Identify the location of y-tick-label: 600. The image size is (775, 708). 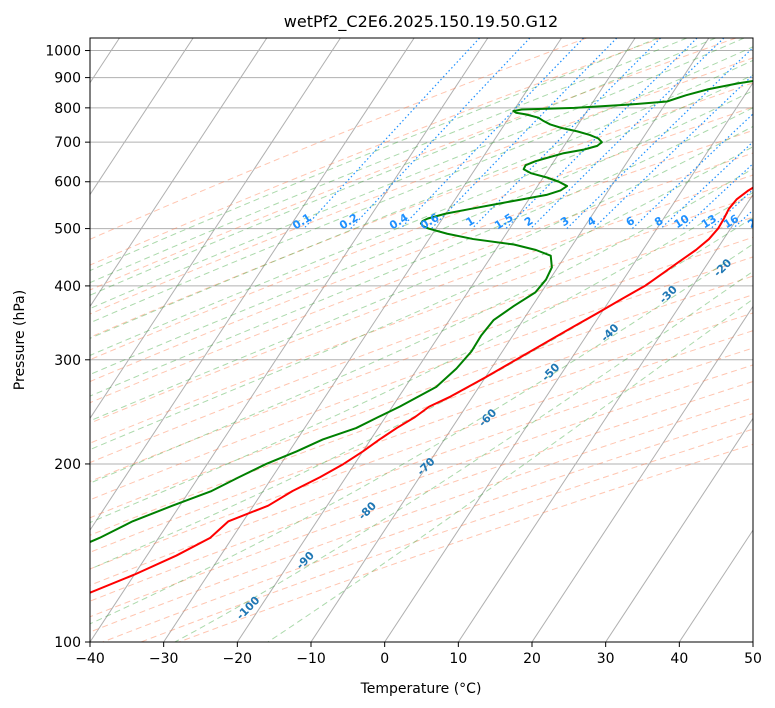
(67, 183).